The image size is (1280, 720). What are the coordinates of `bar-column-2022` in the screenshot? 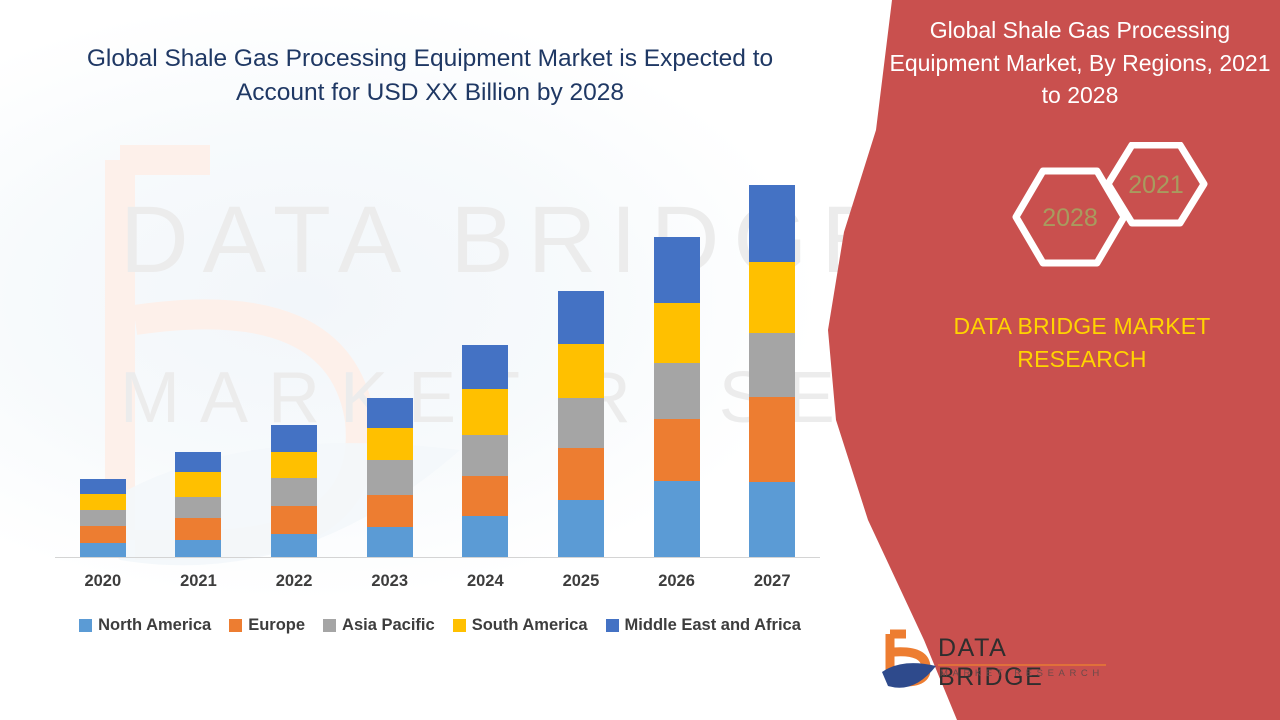 It's located at (294, 491).